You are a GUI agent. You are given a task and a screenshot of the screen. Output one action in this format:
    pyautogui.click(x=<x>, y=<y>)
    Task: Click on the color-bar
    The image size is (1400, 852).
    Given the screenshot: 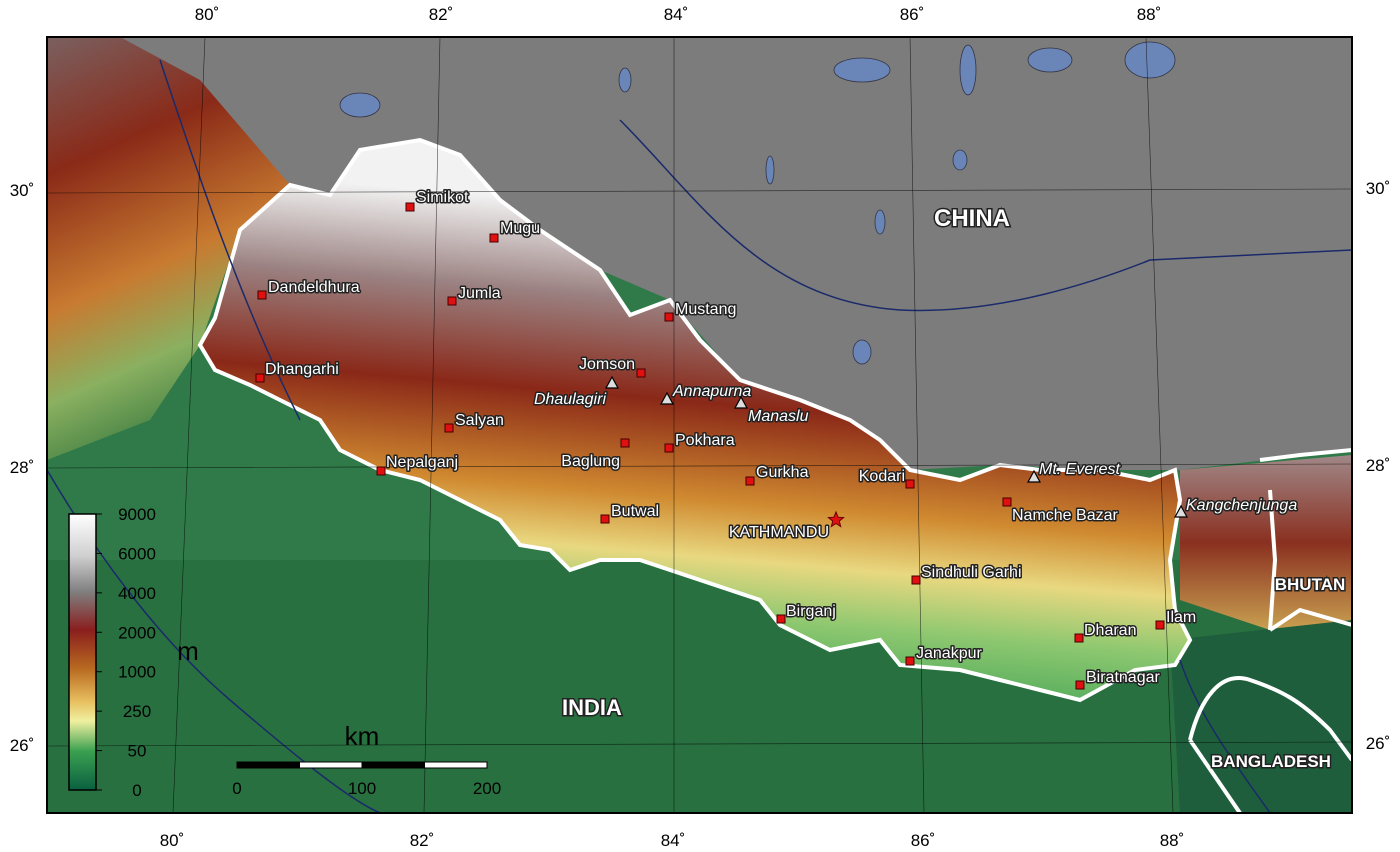 What is the action you would take?
    pyautogui.click(x=82, y=652)
    